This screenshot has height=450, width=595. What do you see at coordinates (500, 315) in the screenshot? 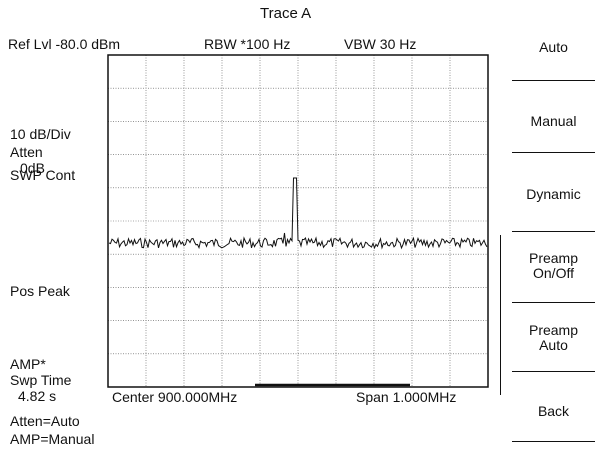
I see `softkey-divider` at bounding box center [500, 315].